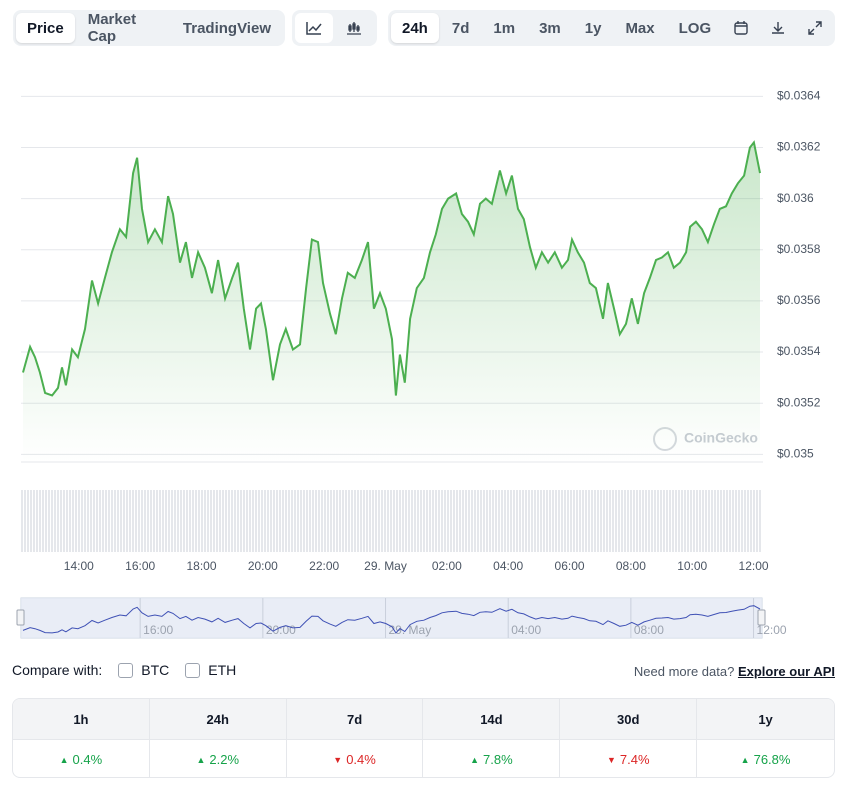 This screenshot has width=844, height=794. Describe the element at coordinates (684, 671) in the screenshot. I see `more-text: Need more data?` at that location.